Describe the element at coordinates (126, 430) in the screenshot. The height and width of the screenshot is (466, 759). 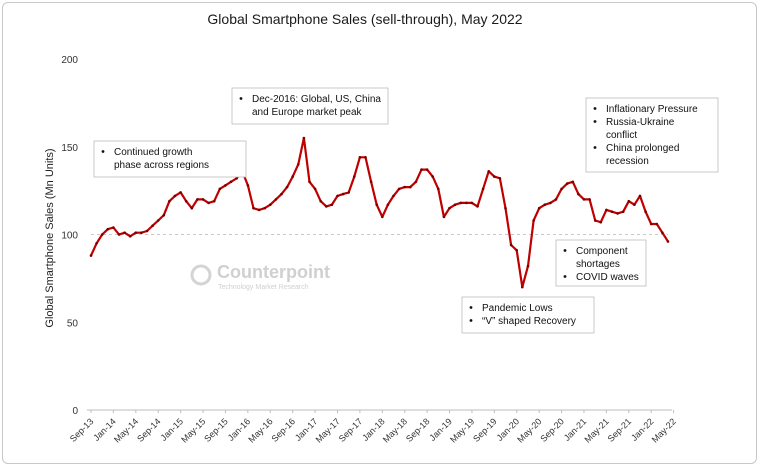
I see `x-tick-label: May-14` at that location.